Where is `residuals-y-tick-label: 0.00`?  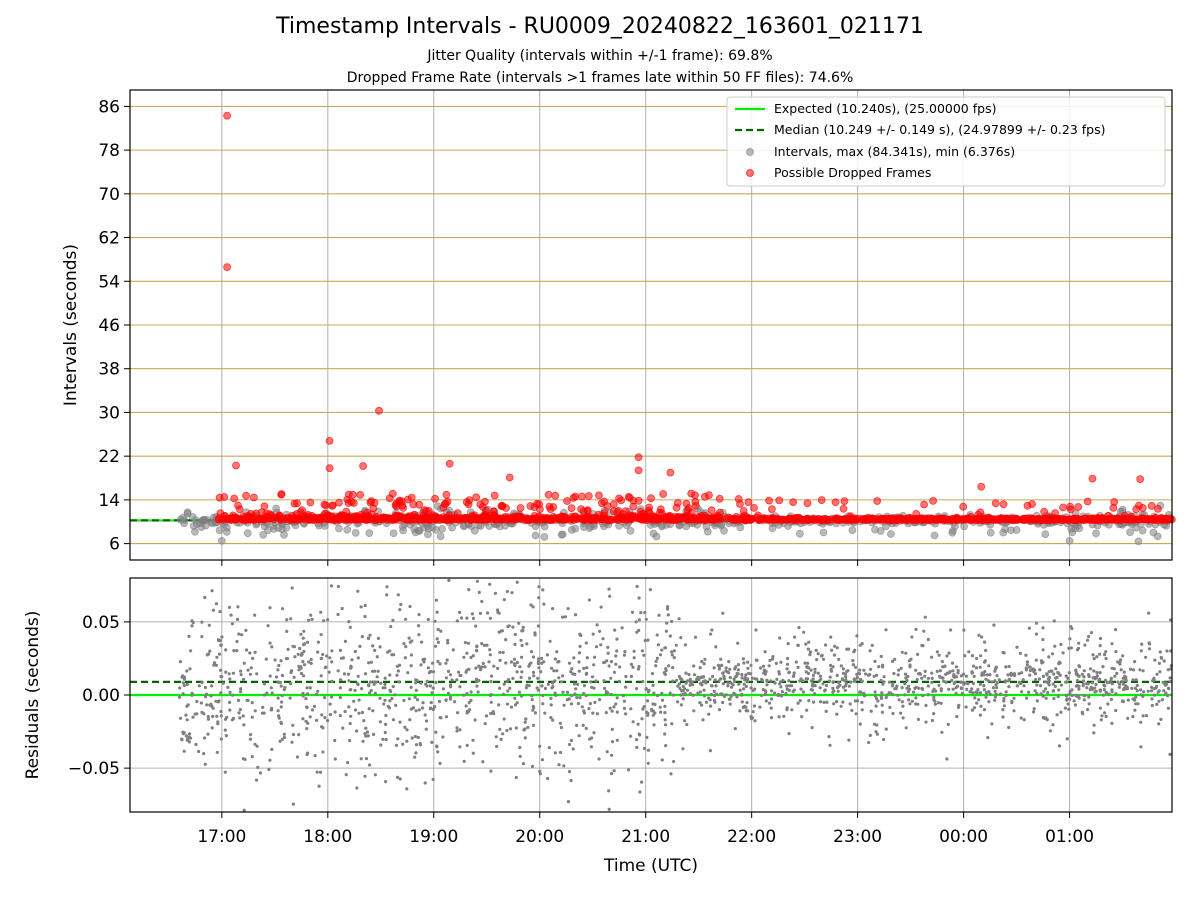
residuals-y-tick-label: 0.00 is located at coordinates (101, 696).